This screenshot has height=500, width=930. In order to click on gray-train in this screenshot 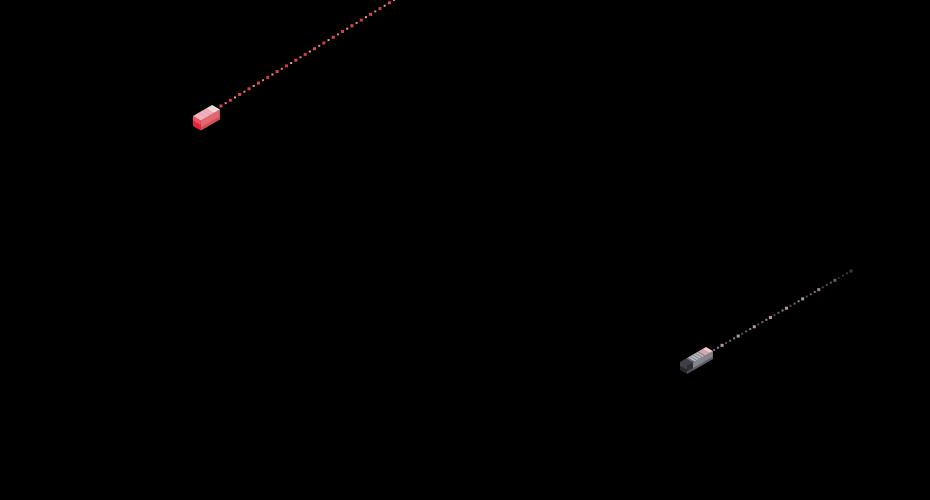, I will do `click(696, 360)`.